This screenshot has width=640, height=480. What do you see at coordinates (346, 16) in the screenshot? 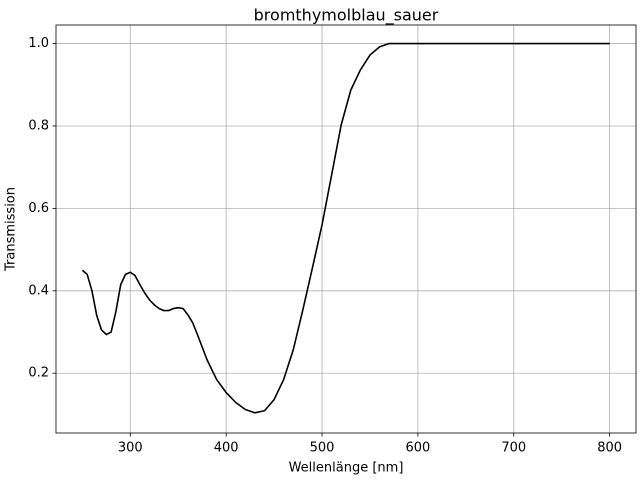
I see `chart-title: bromthymolblau_sauer` at bounding box center [346, 16].